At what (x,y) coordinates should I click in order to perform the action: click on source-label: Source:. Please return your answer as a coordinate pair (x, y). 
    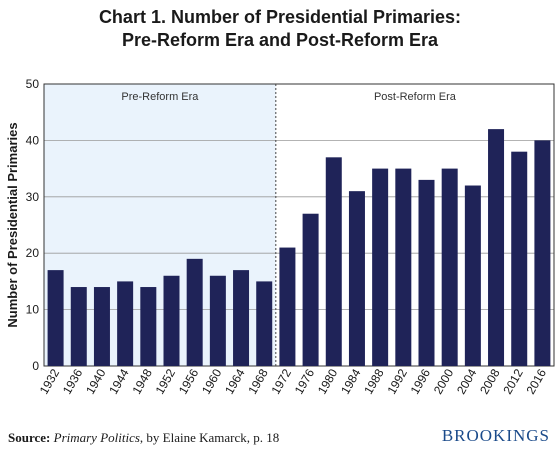
    Looking at the image, I should click on (29, 437).